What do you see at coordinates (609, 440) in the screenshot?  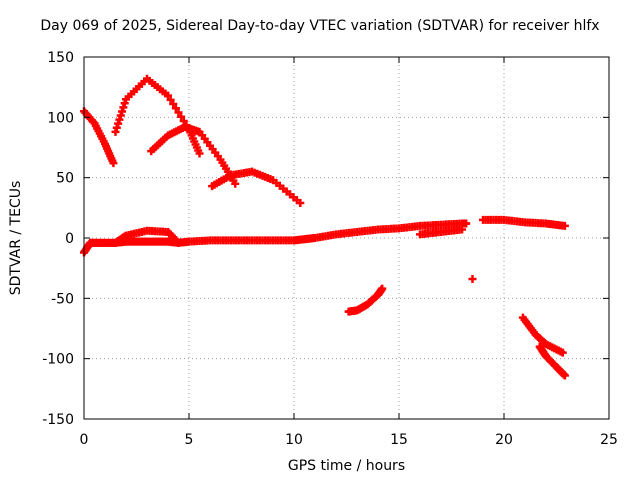 I see `x-tick-label-25: 25` at bounding box center [609, 440].